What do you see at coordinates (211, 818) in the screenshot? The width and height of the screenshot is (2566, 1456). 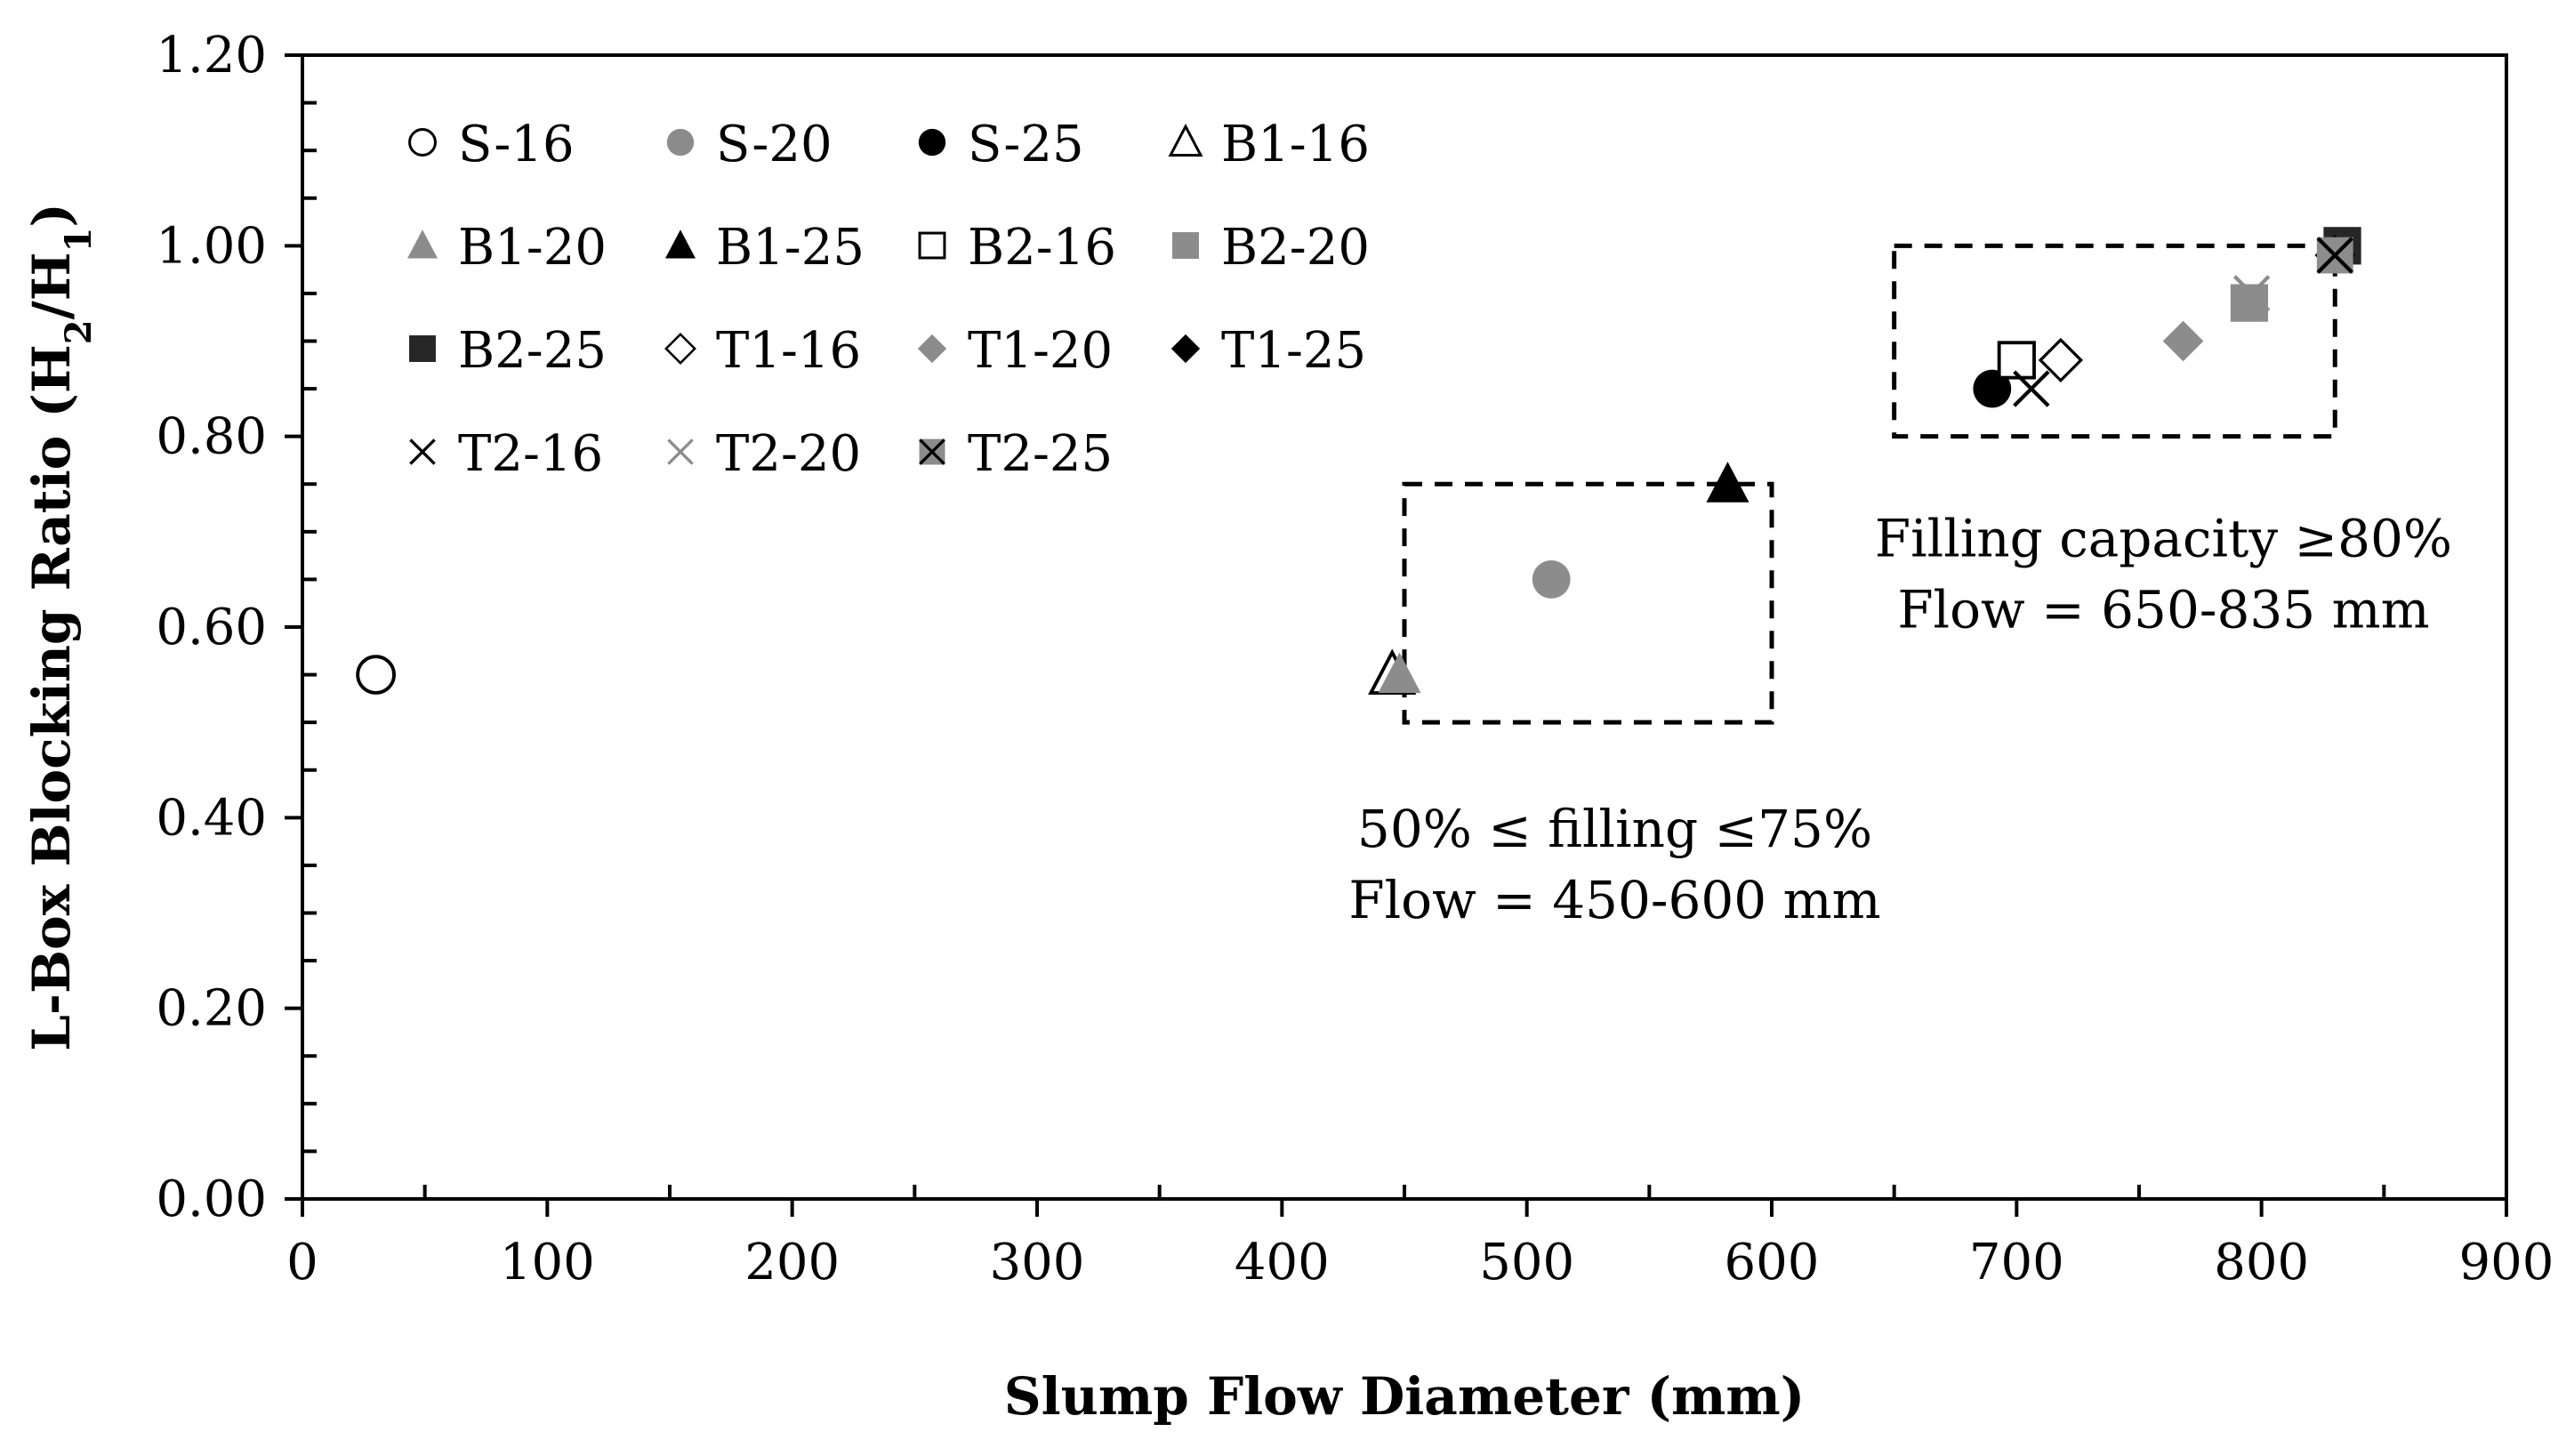 I see `y-tick-label: 0.40` at bounding box center [211, 818].